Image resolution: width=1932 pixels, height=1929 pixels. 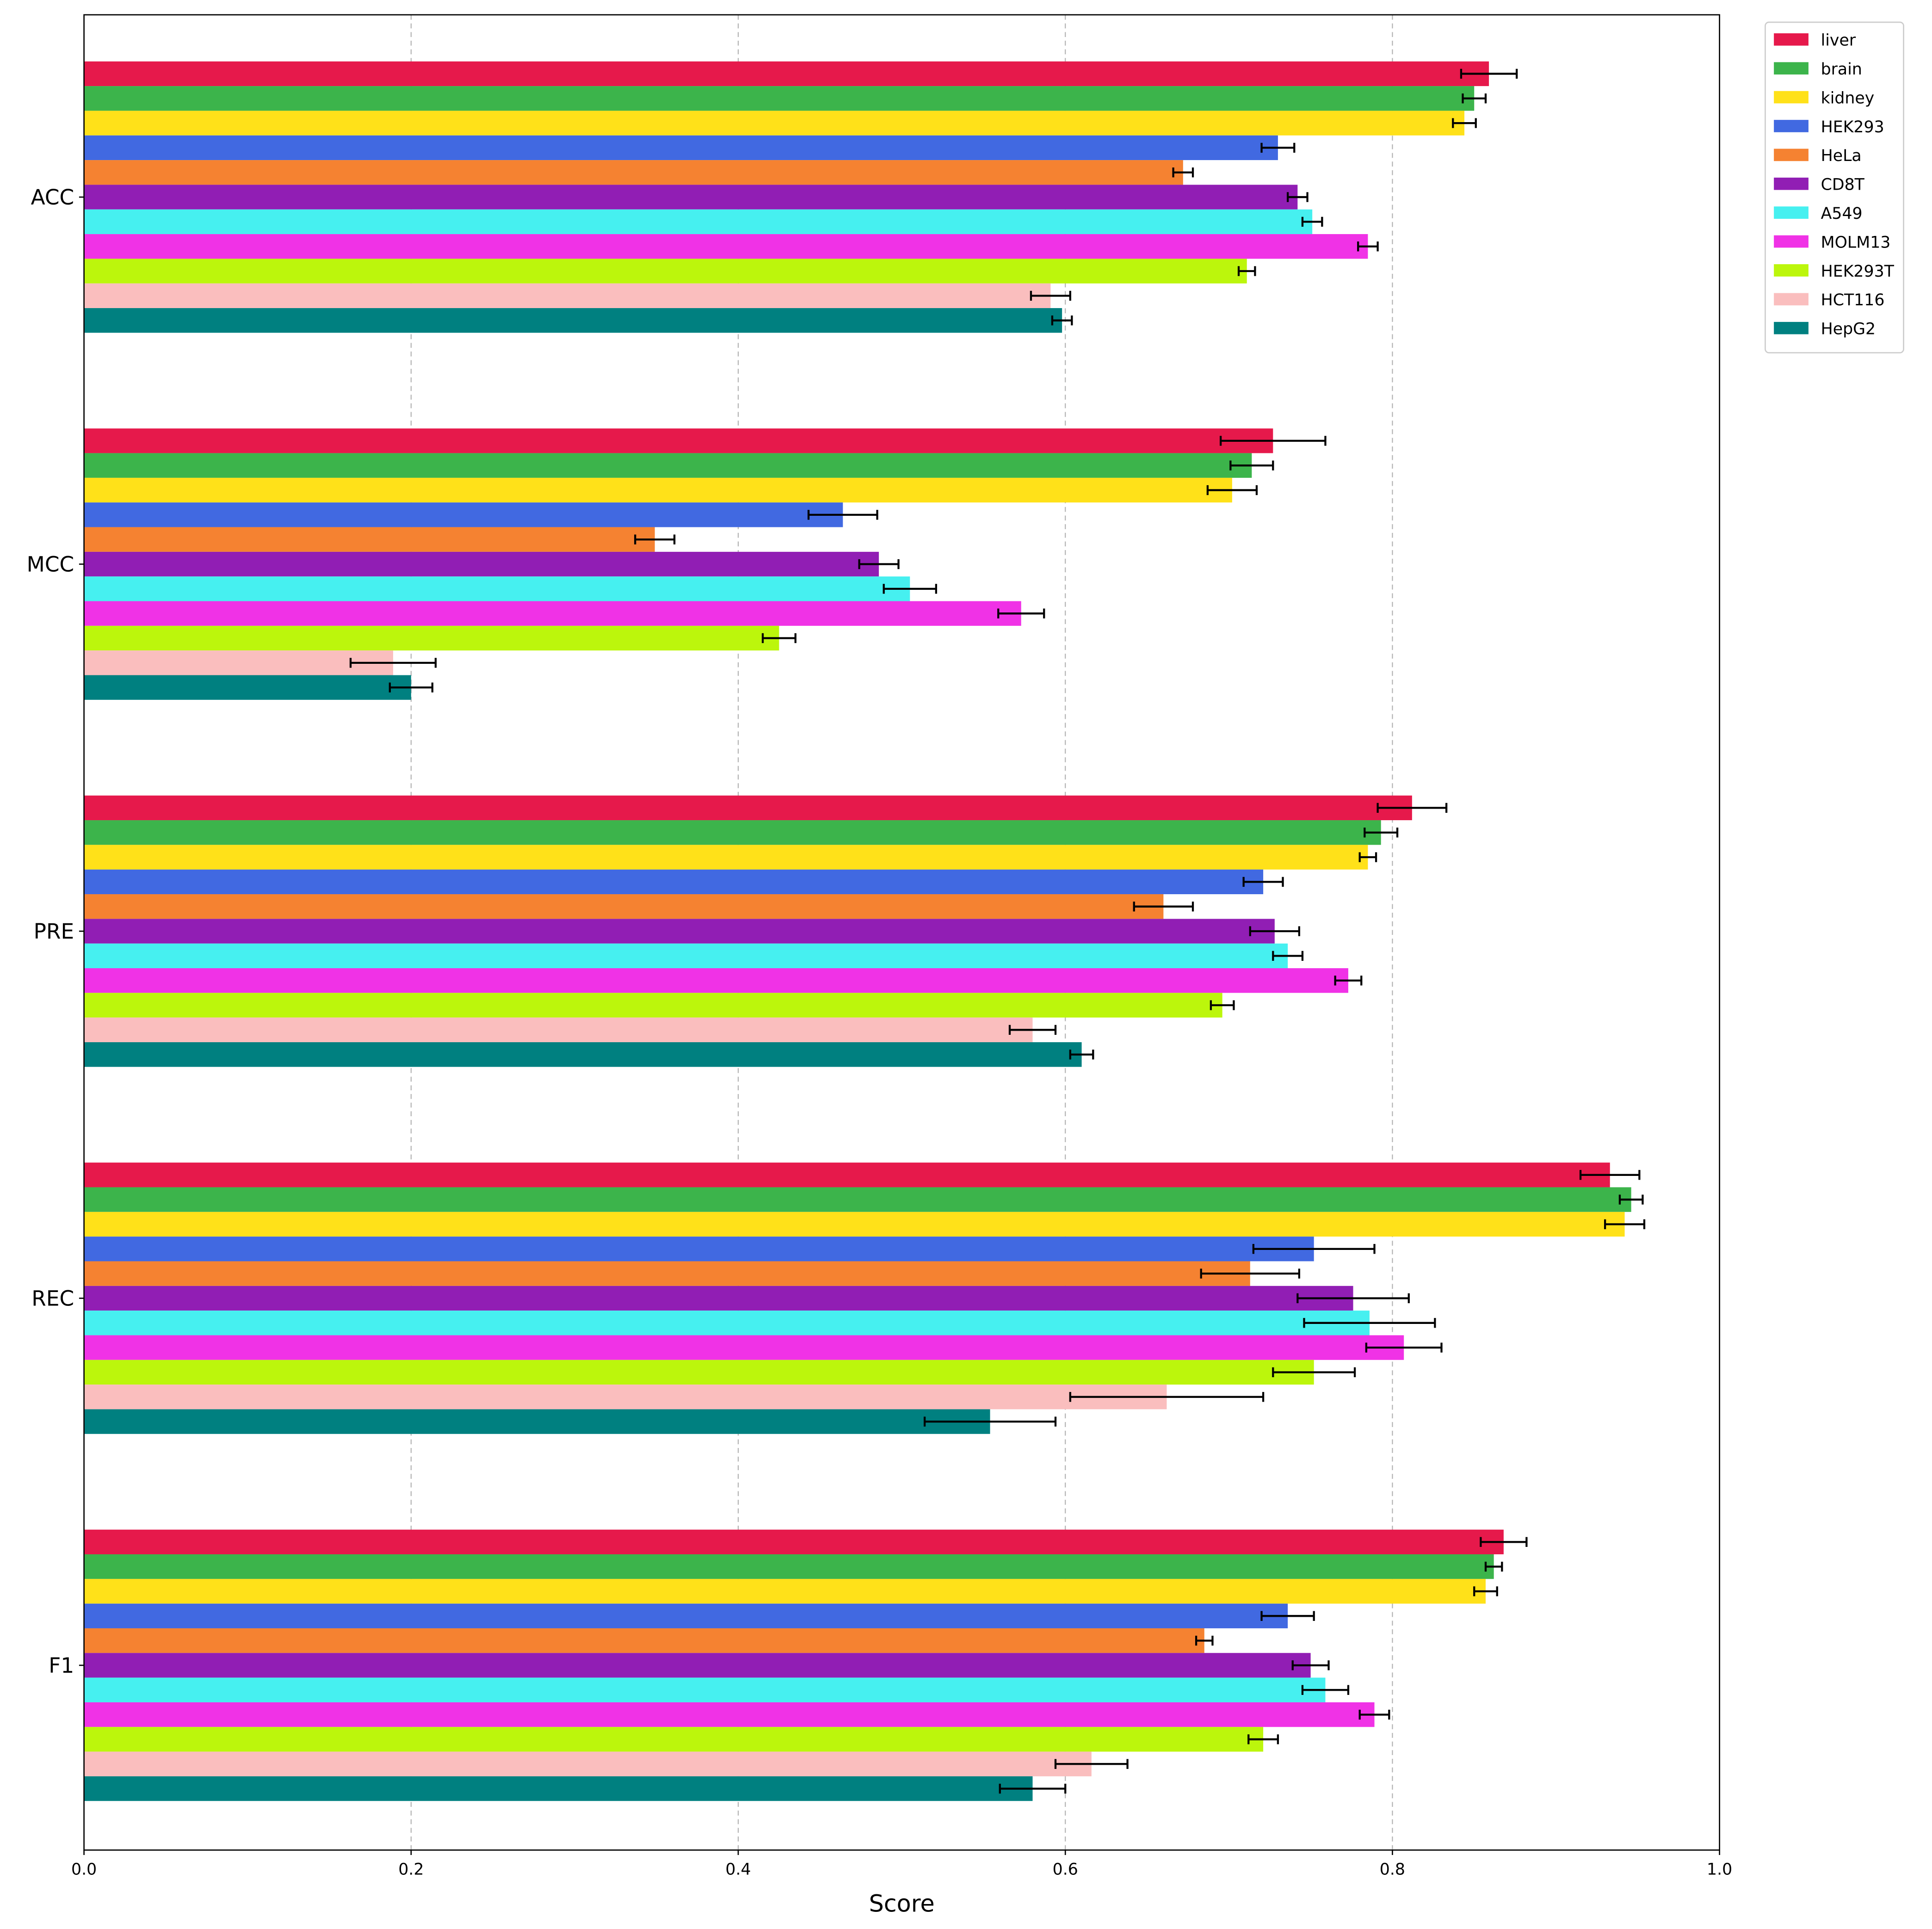 What do you see at coordinates (857, 1199) in the screenshot?
I see `bar-brain-REC` at bounding box center [857, 1199].